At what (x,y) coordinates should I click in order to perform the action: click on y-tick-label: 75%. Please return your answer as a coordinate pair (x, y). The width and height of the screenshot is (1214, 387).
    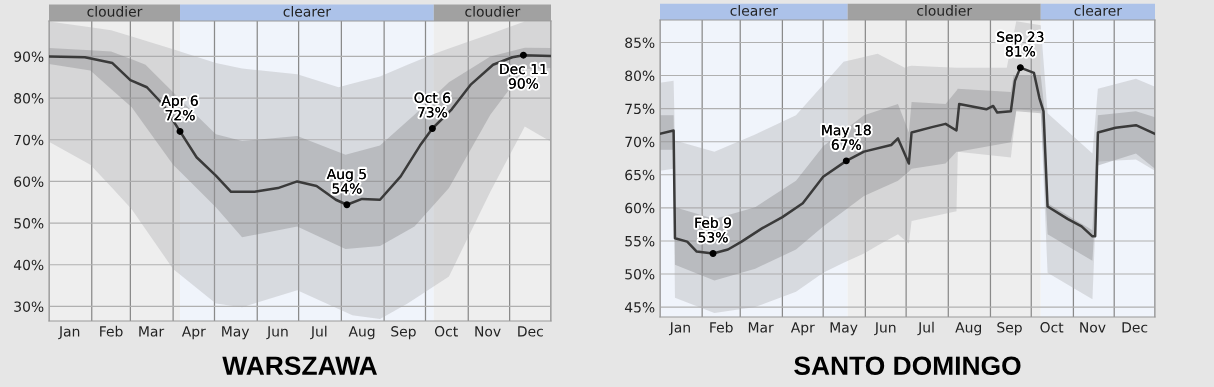
    Looking at the image, I should click on (640, 109).